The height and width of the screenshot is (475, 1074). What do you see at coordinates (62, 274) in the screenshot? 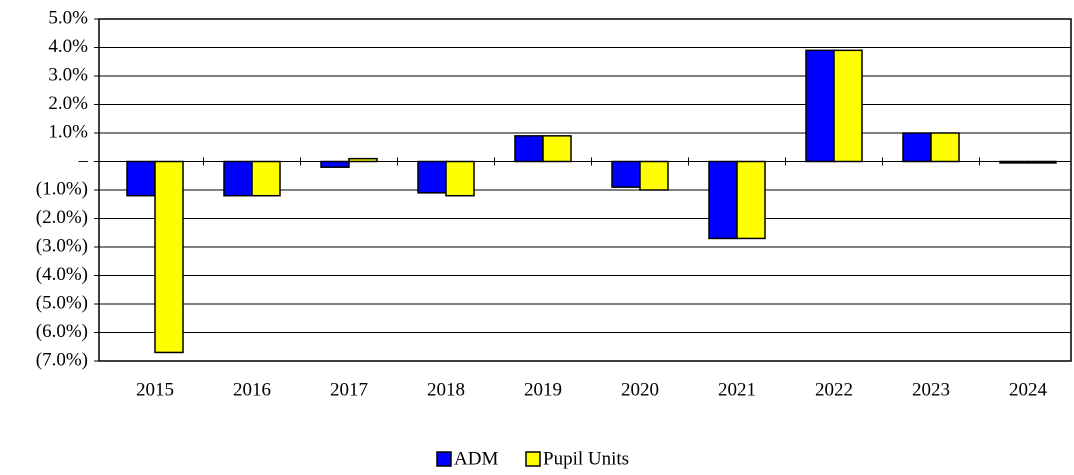
I see `y-tick-label: (4.0%)` at bounding box center [62, 274].